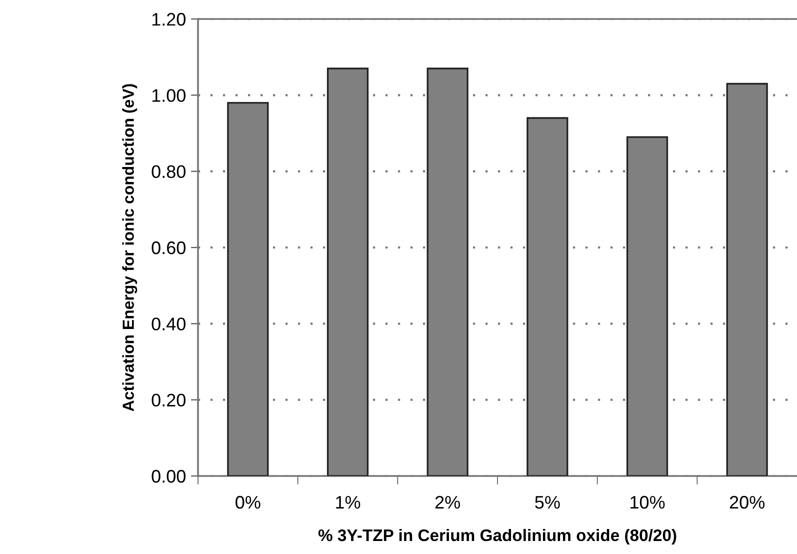 This screenshot has height=554, width=797. Describe the element at coordinates (169, 95) in the screenshot. I see `y-tick-label: 1.00` at that location.